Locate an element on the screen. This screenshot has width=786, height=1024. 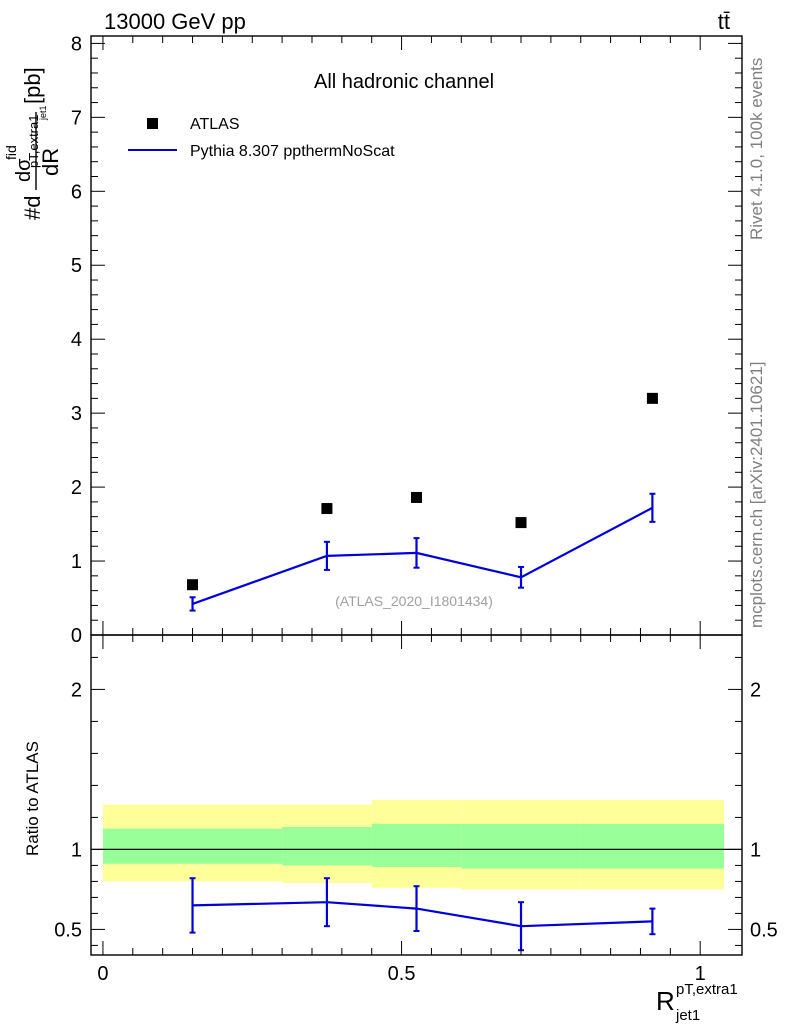
ratio-y-tick-label: 1 is located at coordinates (76, 850).